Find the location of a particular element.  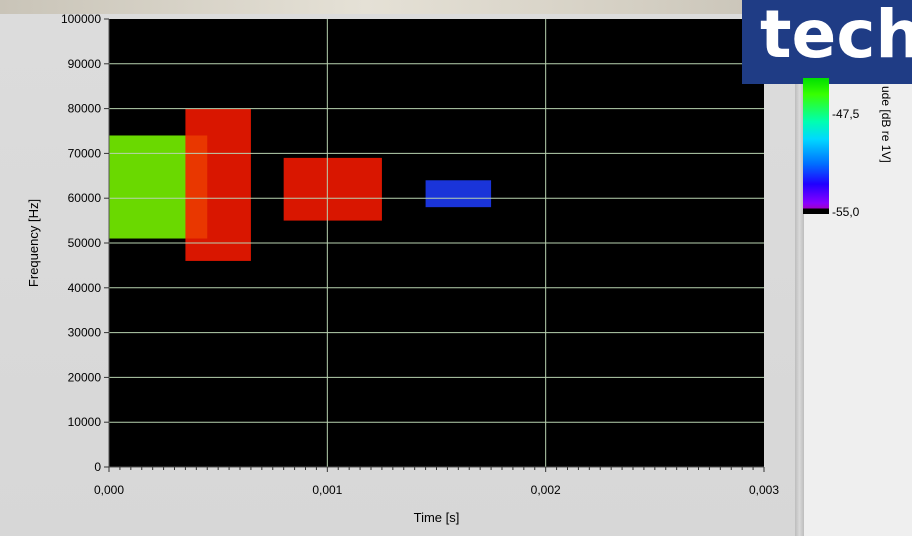

logo: tech is located at coordinates (827, 42).